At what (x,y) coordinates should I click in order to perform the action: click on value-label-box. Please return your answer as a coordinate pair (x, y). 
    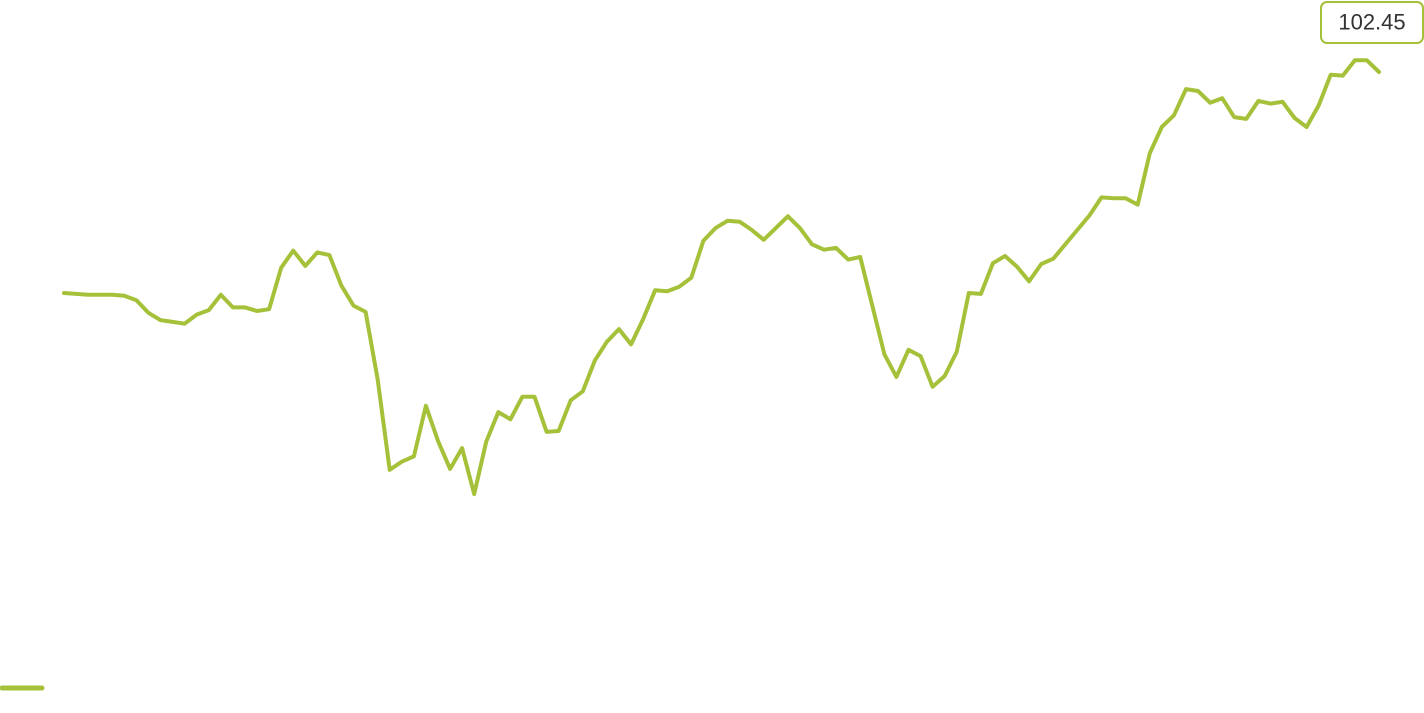
    Looking at the image, I should click on (1372, 23).